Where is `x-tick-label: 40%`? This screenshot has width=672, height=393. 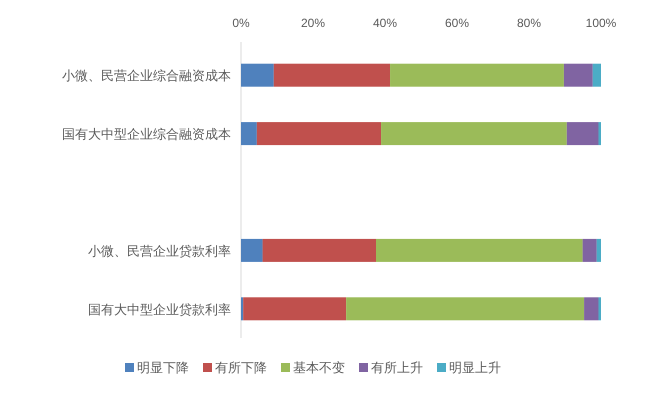
x-tick-label: 40% is located at coordinates (385, 23).